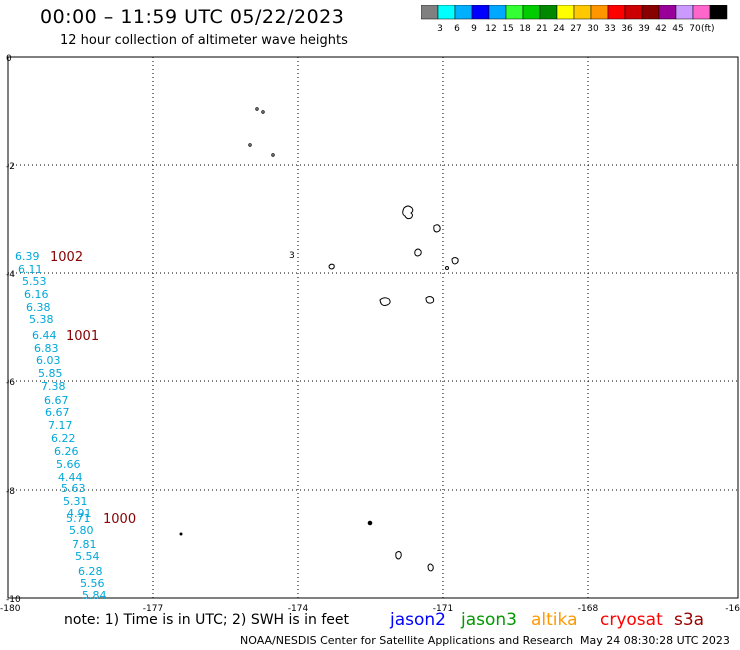  Describe the element at coordinates (93, 388) in the screenshot. I see `pressure-labels: 1002 1001 1000` at that location.